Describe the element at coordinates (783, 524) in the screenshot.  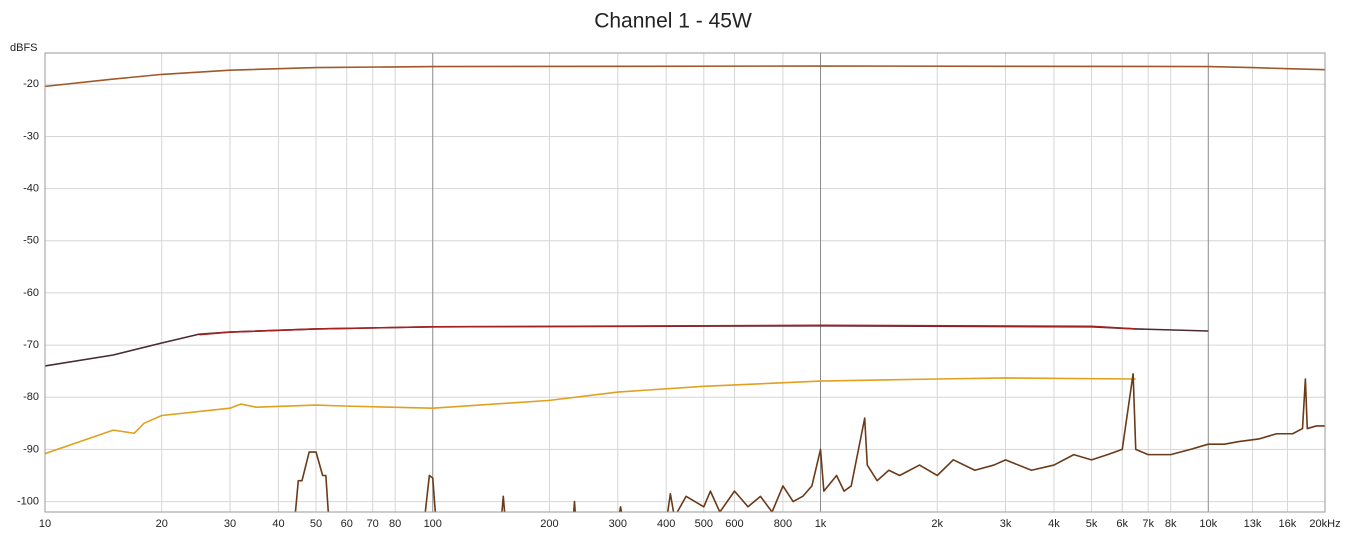
I see `x-tick-label: 800` at that location.